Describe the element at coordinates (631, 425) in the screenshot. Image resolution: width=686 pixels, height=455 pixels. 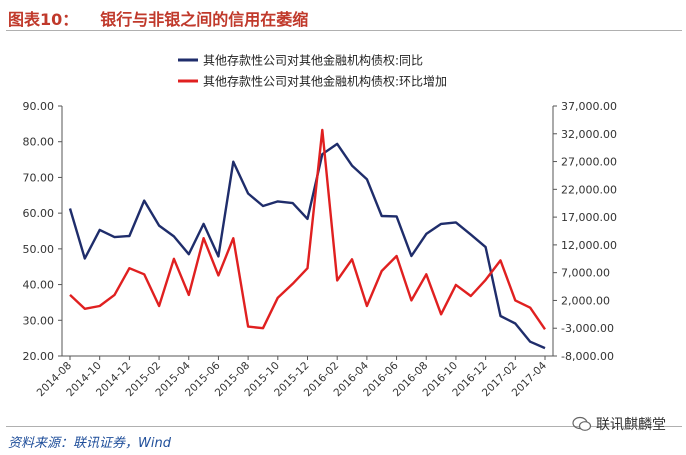
I see `watermark-text: 联讯麒麟堂` at that location.